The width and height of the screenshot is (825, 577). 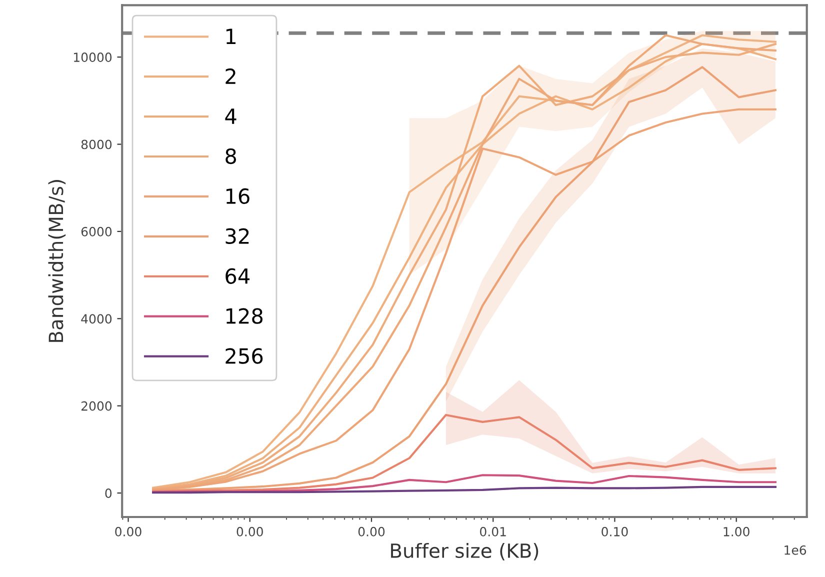 I want to click on legend-label: 64, so click(x=238, y=276).